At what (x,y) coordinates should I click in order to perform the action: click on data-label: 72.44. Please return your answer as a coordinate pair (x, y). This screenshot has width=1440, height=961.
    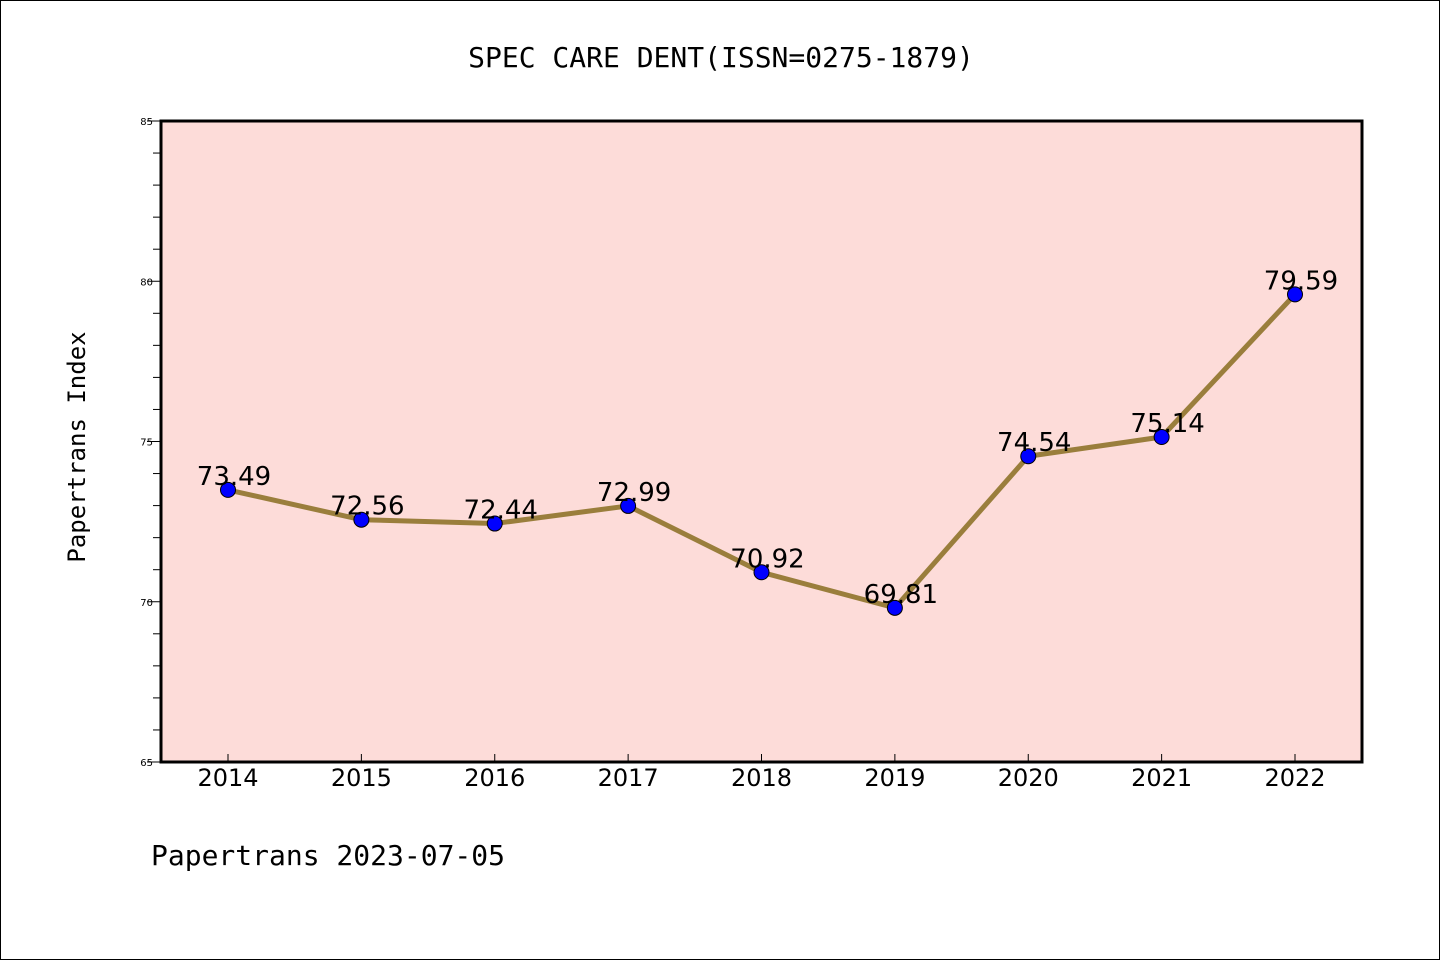
    Looking at the image, I should click on (501, 511).